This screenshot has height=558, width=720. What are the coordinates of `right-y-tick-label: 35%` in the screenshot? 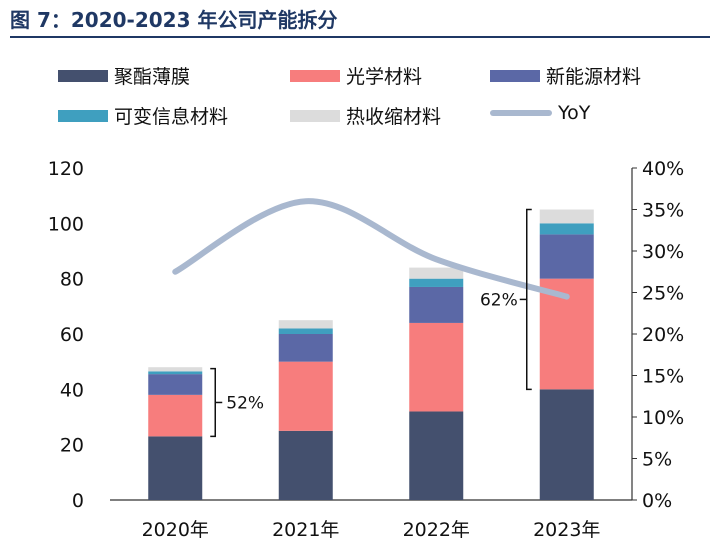 It's located at (663, 211).